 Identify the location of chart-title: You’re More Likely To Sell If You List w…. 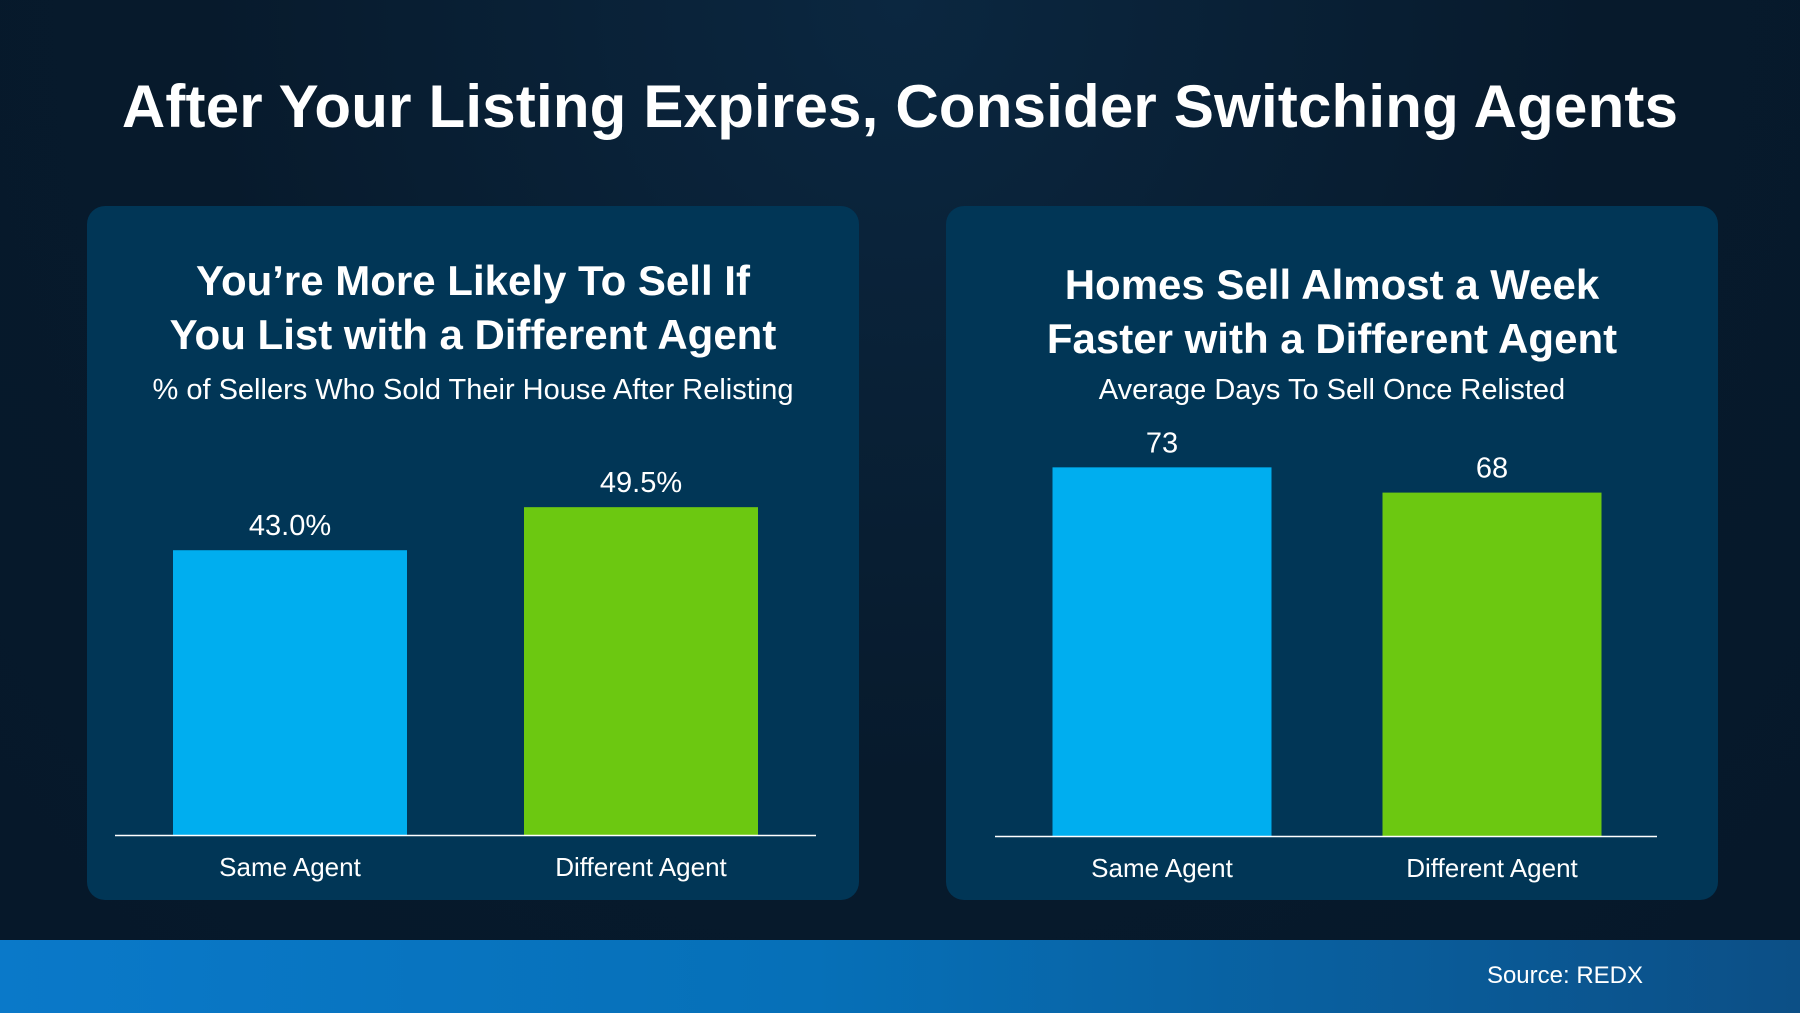
(473, 308).